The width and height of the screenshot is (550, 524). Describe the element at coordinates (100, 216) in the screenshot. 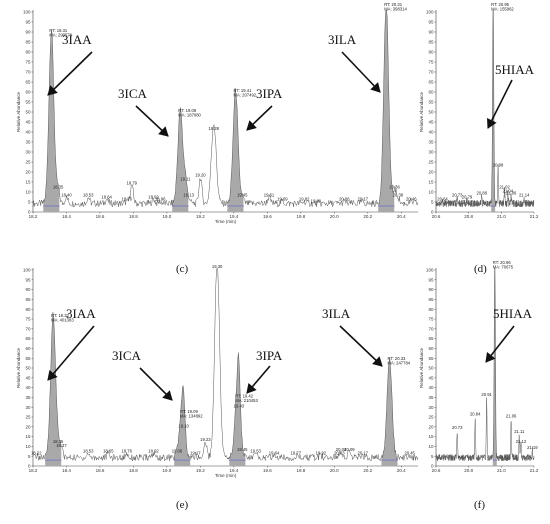

I see `x-tick-label: 18.6` at that location.